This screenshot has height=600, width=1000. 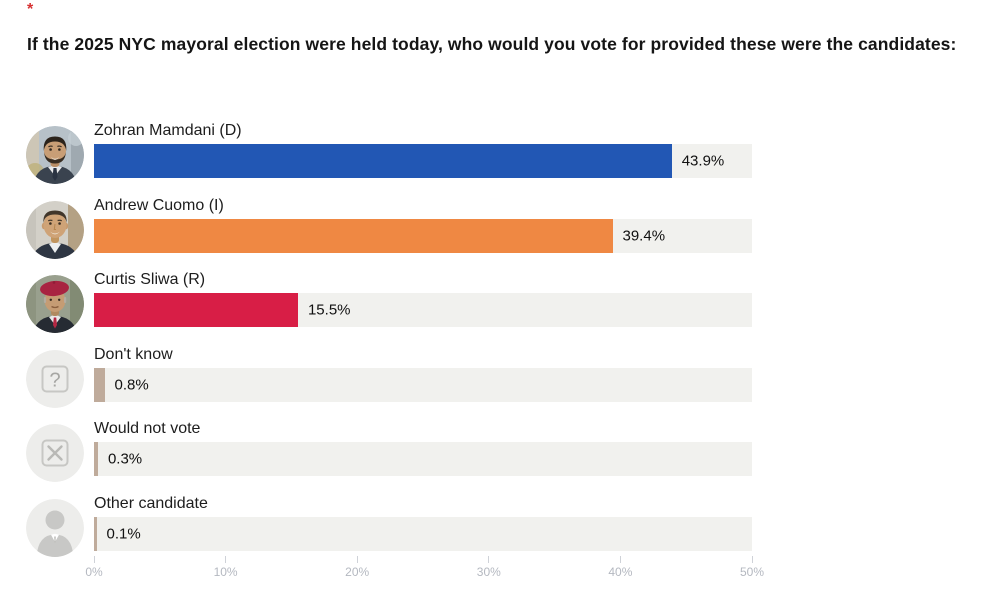 What do you see at coordinates (150, 280) in the screenshot?
I see `candidate-label: Curtis Sliwa (R)` at bounding box center [150, 280].